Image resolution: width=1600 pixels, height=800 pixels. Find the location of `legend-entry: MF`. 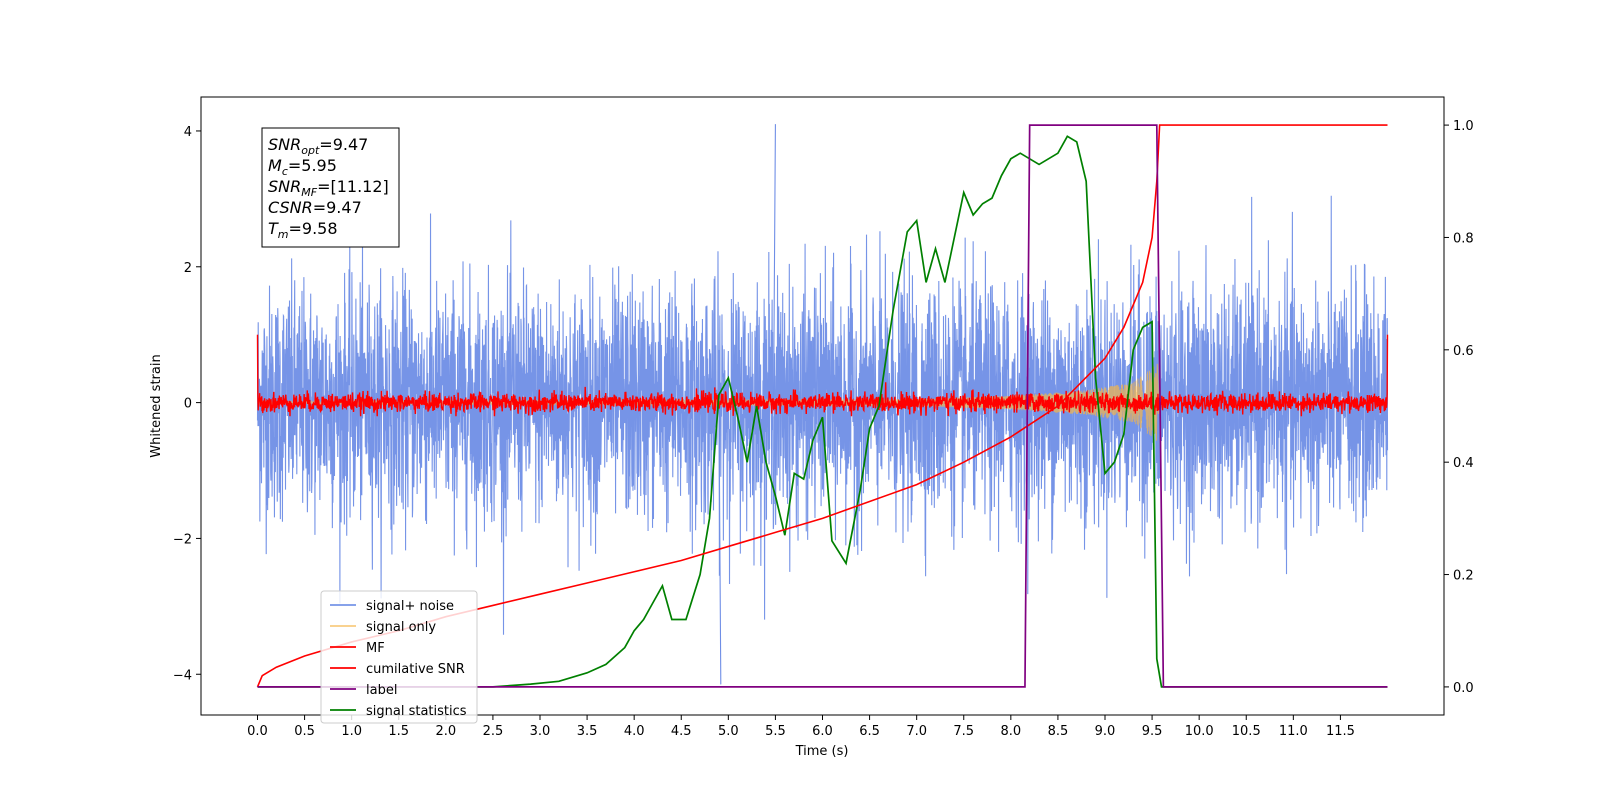

legend-entry: MF is located at coordinates (375, 648).